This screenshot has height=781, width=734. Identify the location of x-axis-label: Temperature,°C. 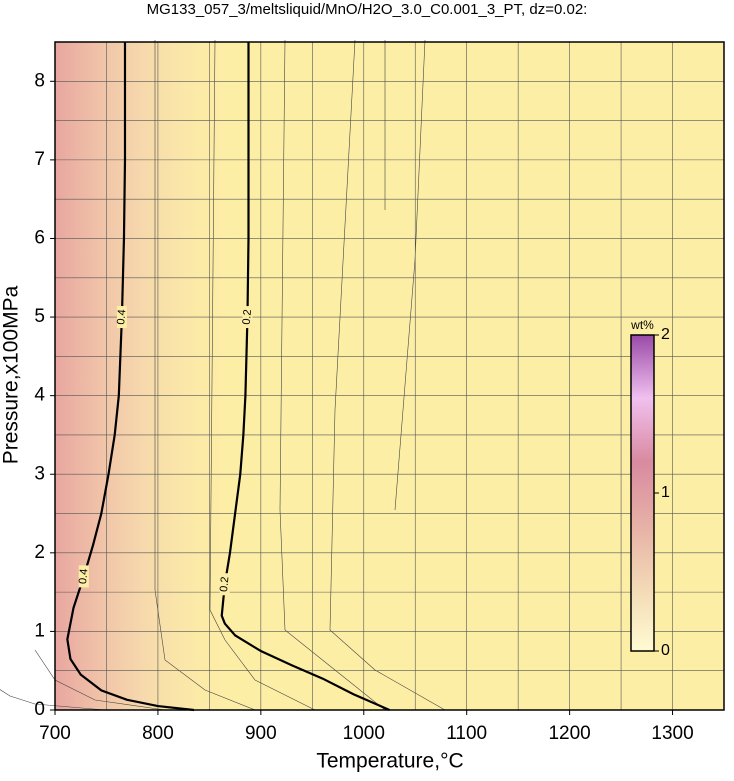
(389, 761).